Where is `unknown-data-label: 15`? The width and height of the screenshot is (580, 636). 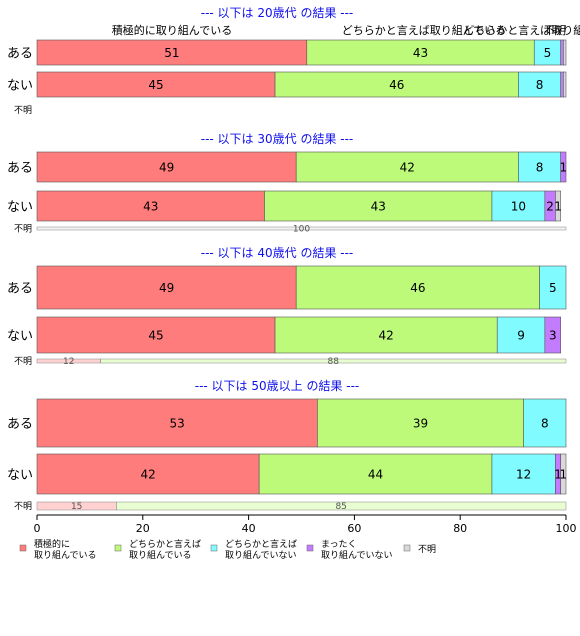
unknown-data-label: 15 is located at coordinates (76, 507).